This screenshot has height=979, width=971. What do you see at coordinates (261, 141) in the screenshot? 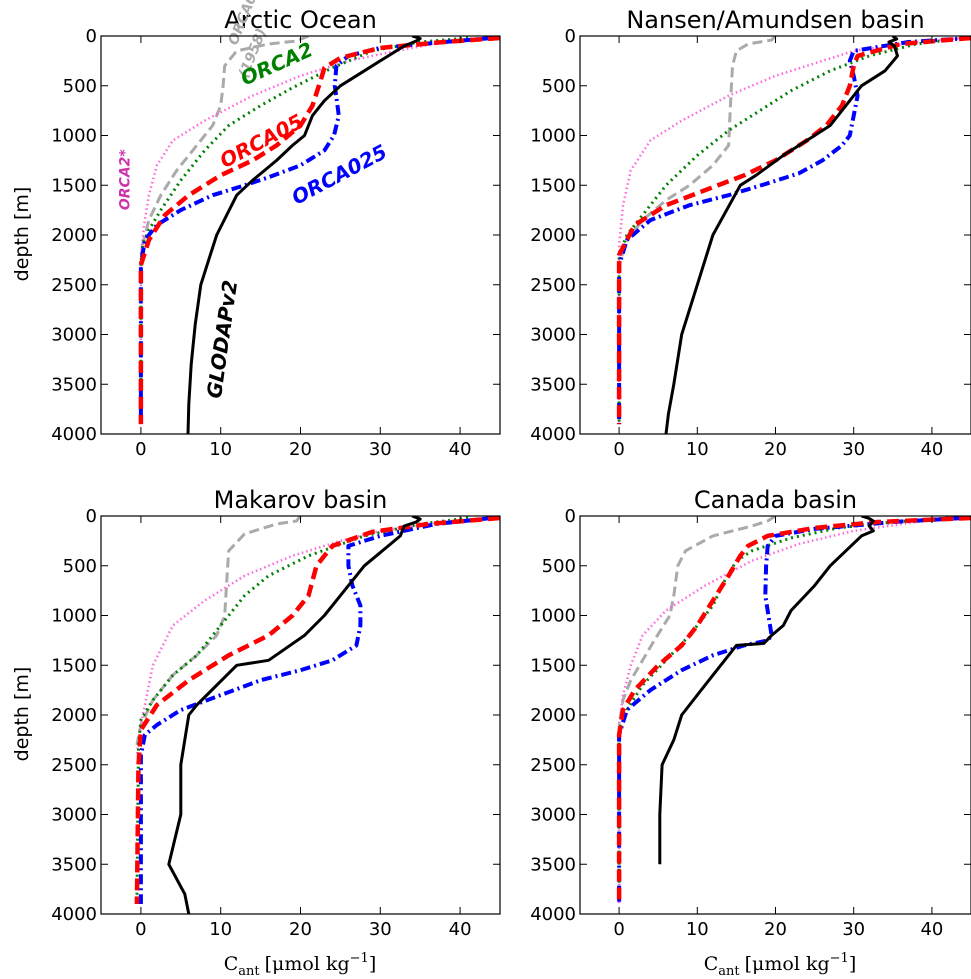
I see `annotation-orca05: ORCA05` at bounding box center [261, 141].